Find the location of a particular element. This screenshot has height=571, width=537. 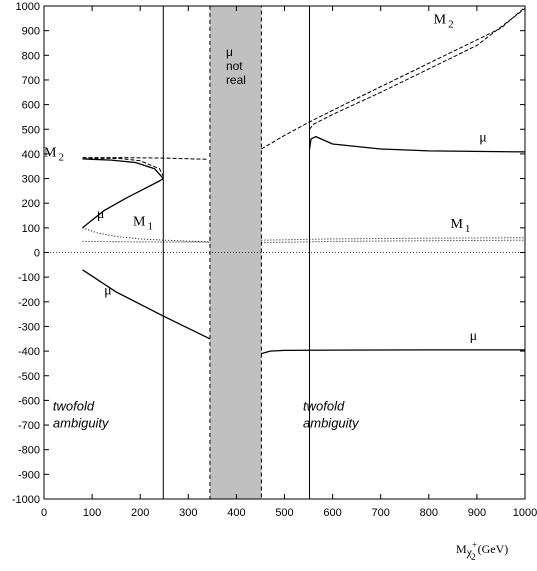

y-tick-label: 100 is located at coordinates (31, 229).